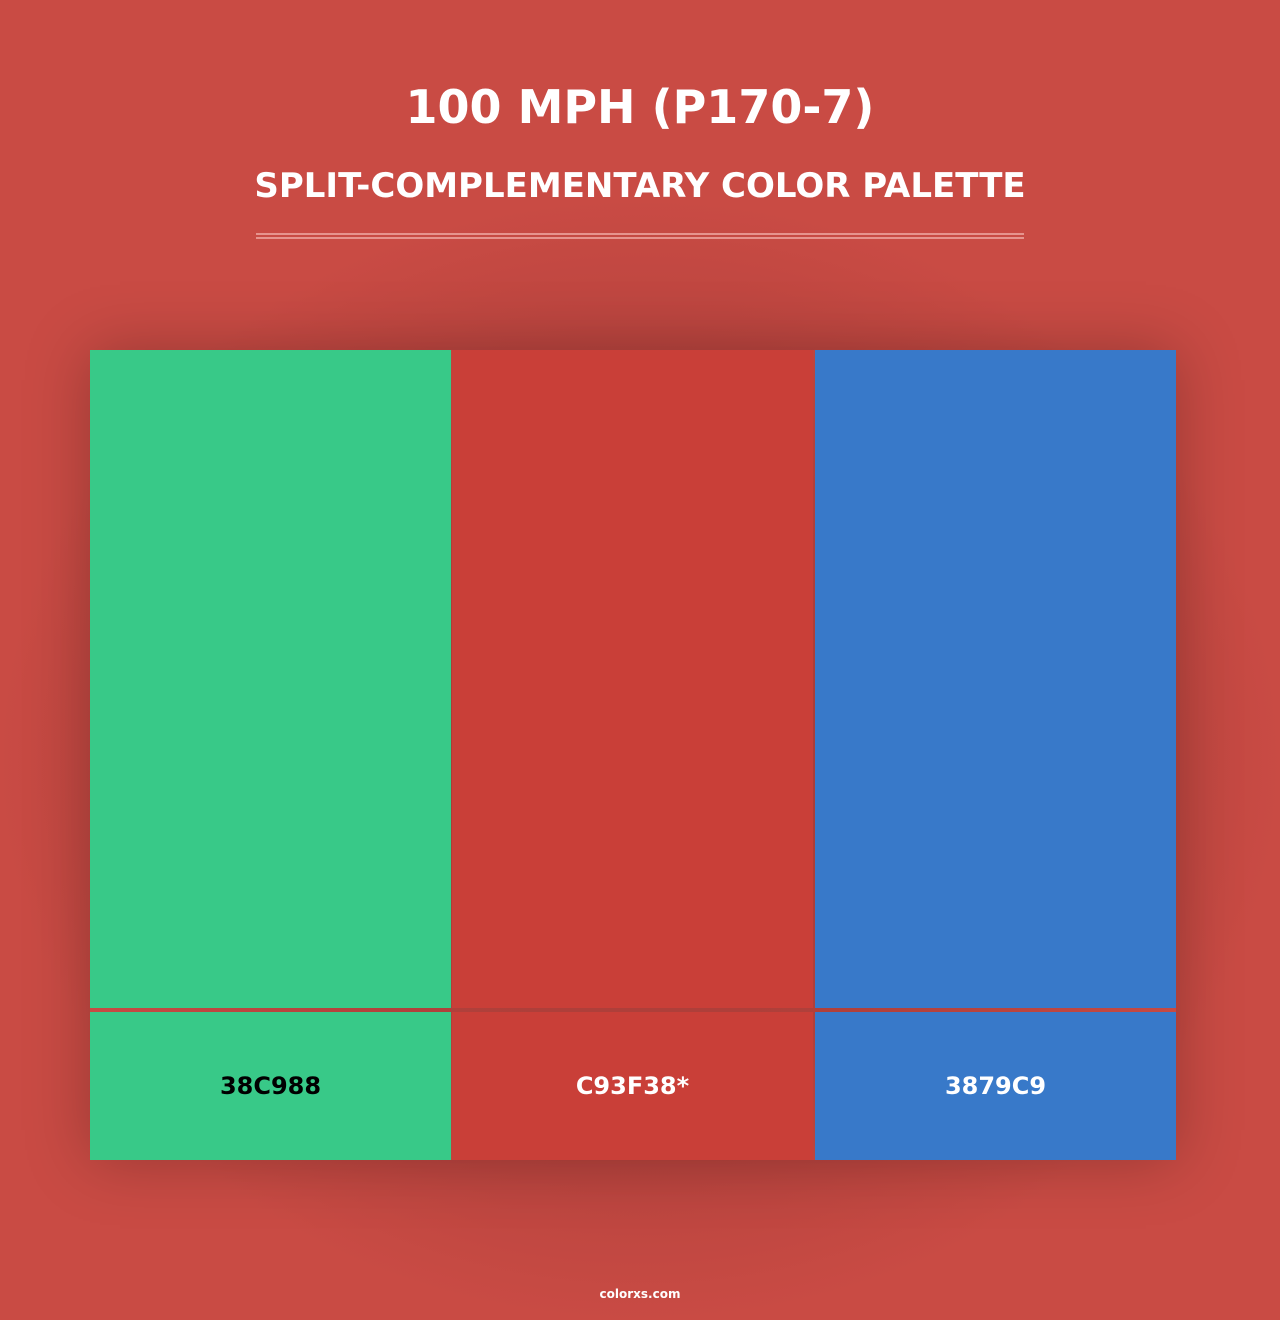  I want to click on swatch-label: 38C988, so click(270, 1086).